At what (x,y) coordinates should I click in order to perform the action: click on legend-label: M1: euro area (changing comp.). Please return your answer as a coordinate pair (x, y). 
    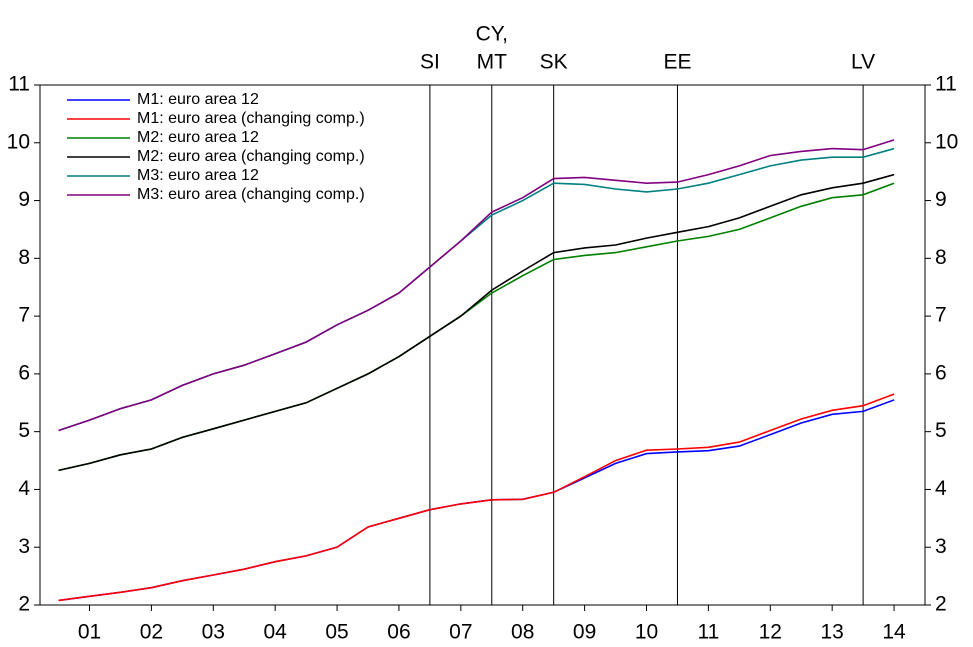
    Looking at the image, I should click on (251, 118).